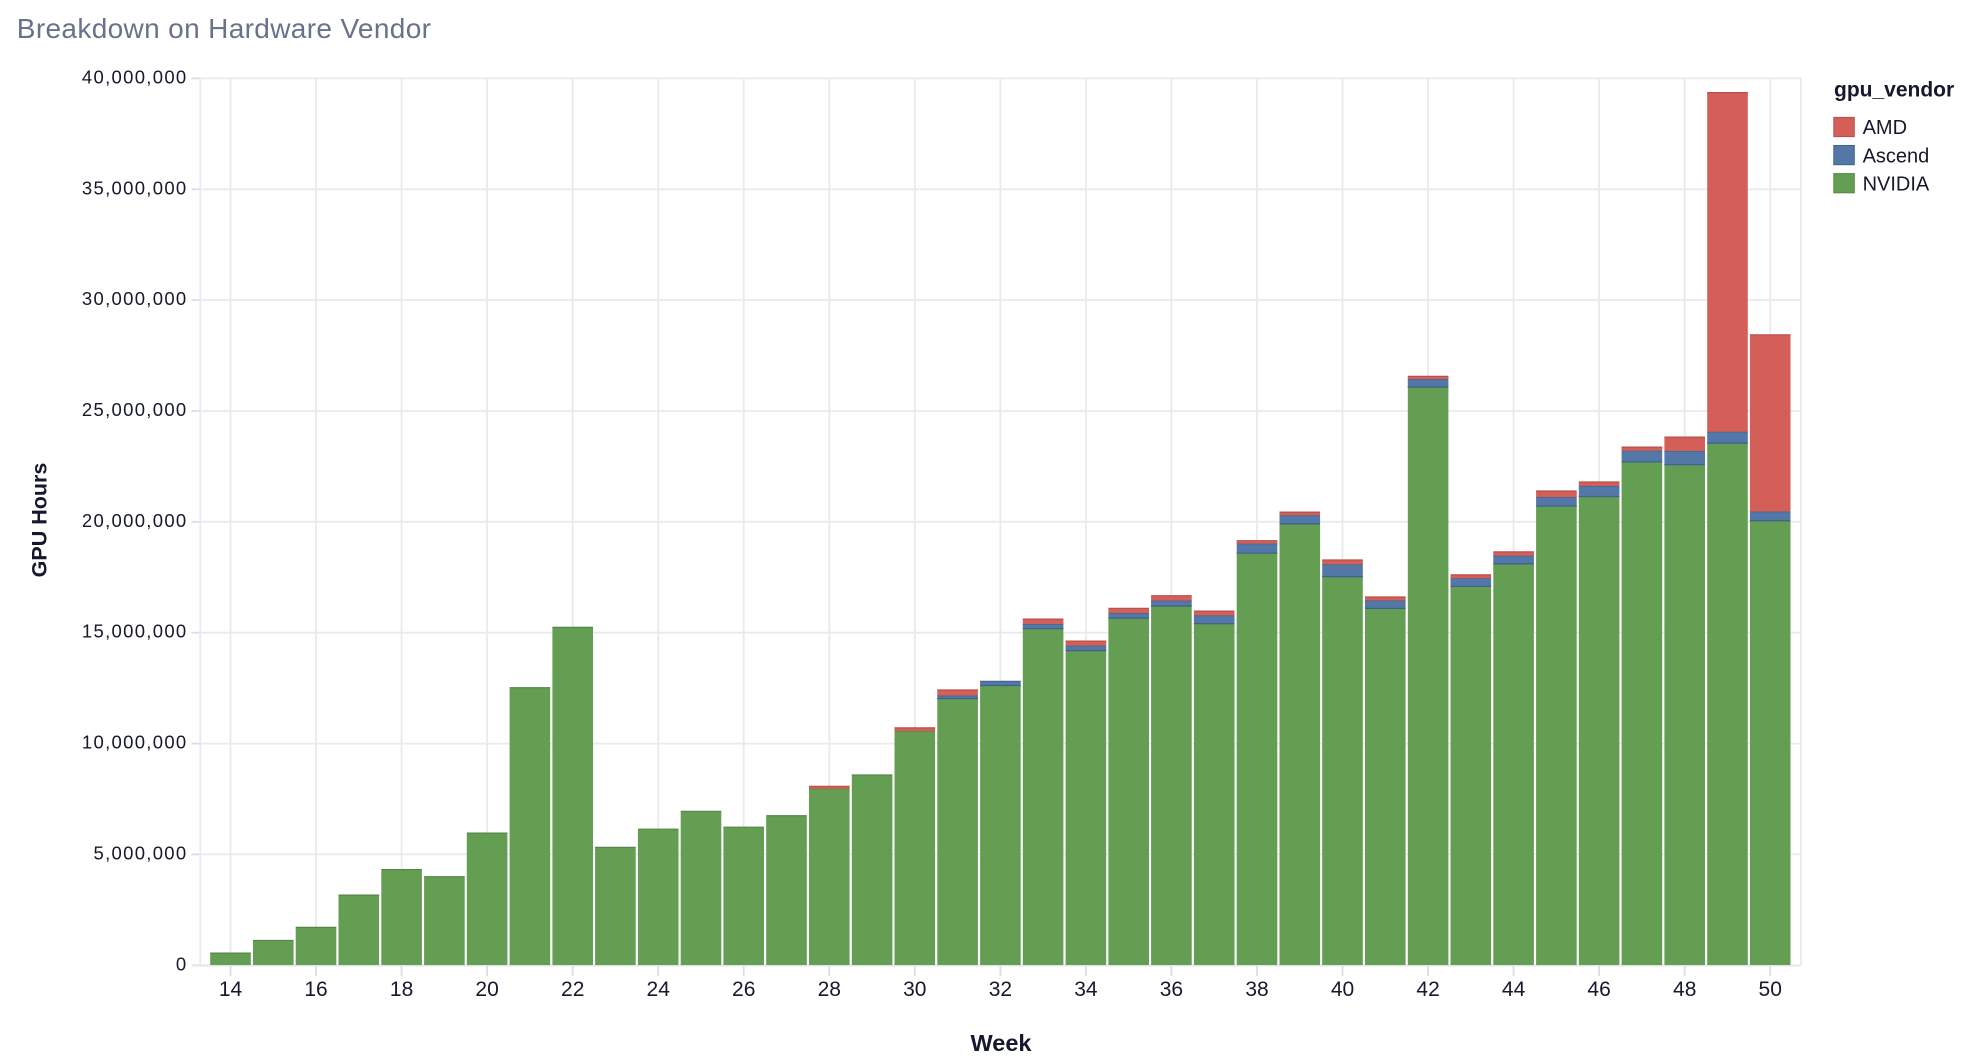 The height and width of the screenshot is (1064, 1974). Describe the element at coordinates (135, 520) in the screenshot. I see `svg-text: 20,000,000` at that location.